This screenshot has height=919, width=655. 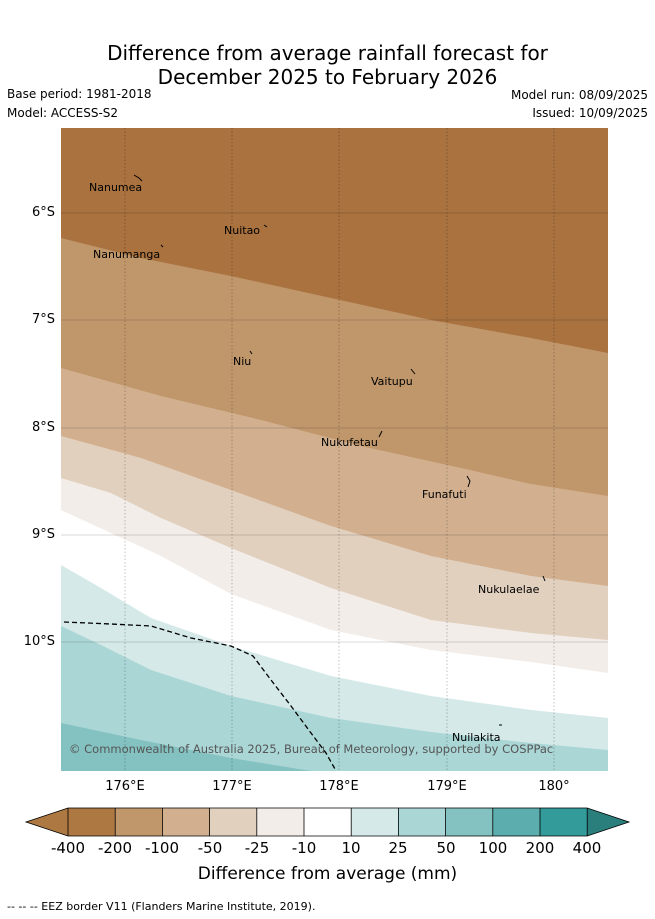 I want to click on place-label: Nuilakita, so click(x=476, y=737).